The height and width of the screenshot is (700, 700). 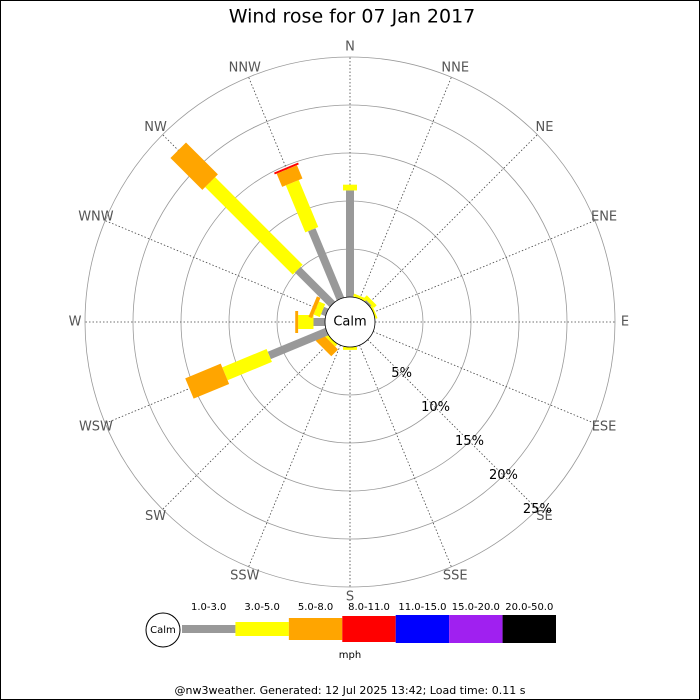 I want to click on legend-calm-circle, so click(x=163, y=630).